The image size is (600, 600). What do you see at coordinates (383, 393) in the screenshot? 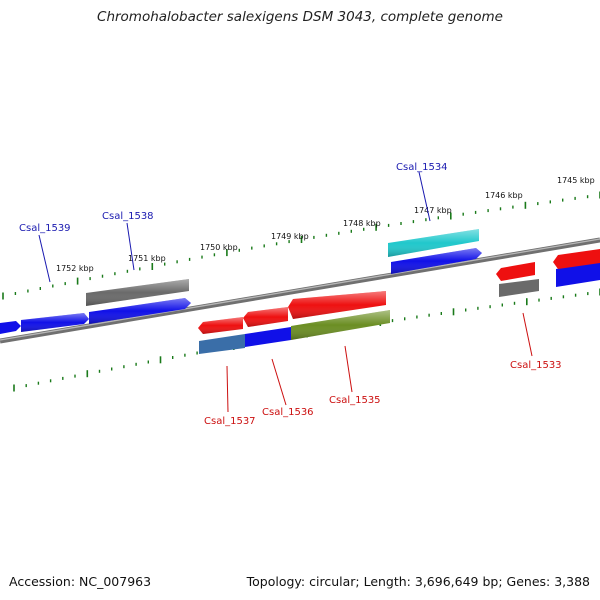
I see `reverse-gene-labels: Csal_1537 Csal_1536 Csal_1535 Csal_1533` at bounding box center [383, 393].